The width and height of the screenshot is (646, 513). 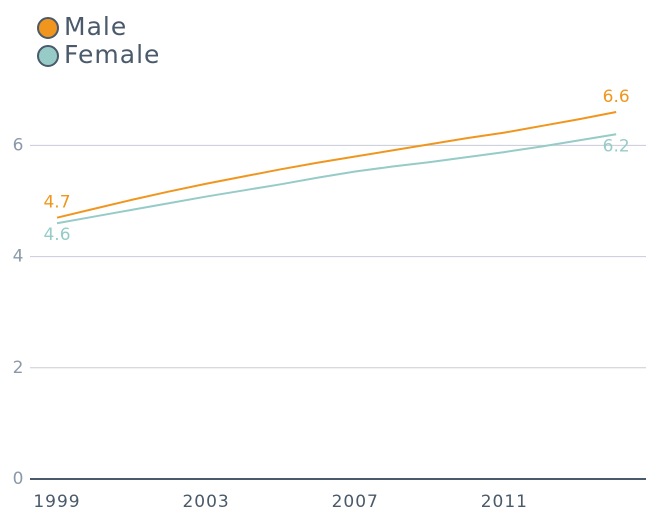 What do you see at coordinates (56, 235) in the screenshot?
I see `data-label: 4.6` at bounding box center [56, 235].